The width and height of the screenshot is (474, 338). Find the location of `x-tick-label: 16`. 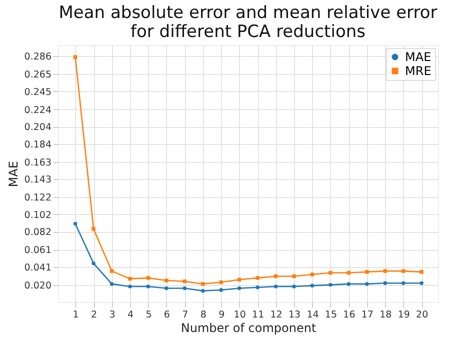

x-tick-label: 16 is located at coordinates (349, 315).